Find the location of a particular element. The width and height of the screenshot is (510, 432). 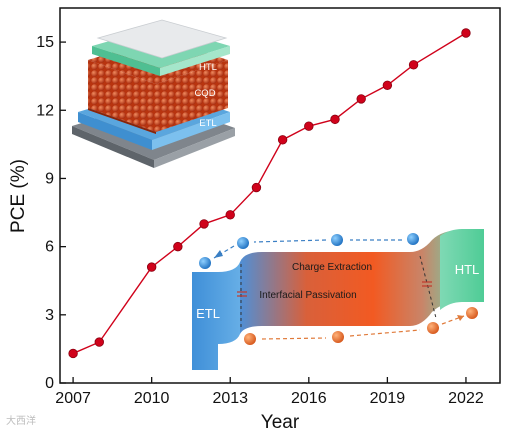

x-axis-title: Year is located at coordinates (280, 422).